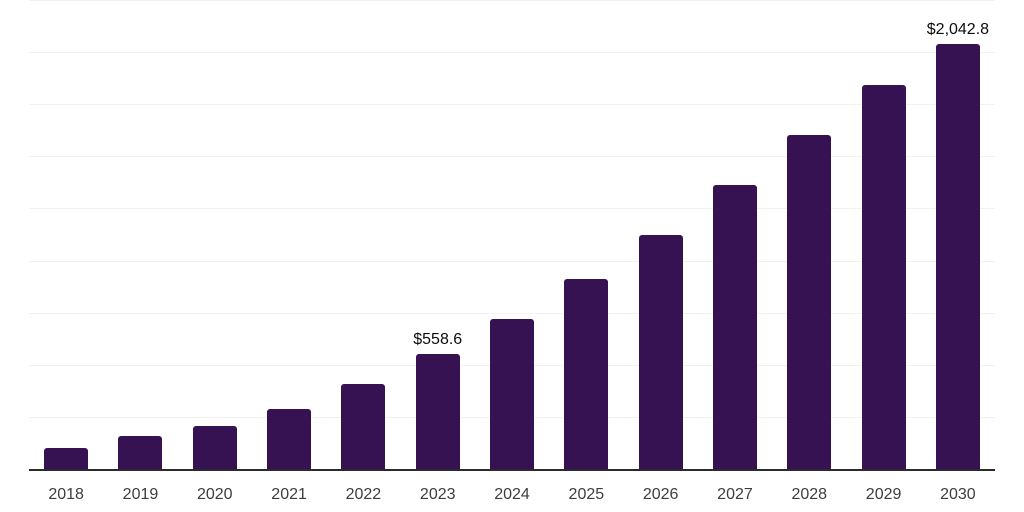 The height and width of the screenshot is (512, 1024). Describe the element at coordinates (438, 339) in the screenshot. I see `data-label-2023: $558.6` at that location.